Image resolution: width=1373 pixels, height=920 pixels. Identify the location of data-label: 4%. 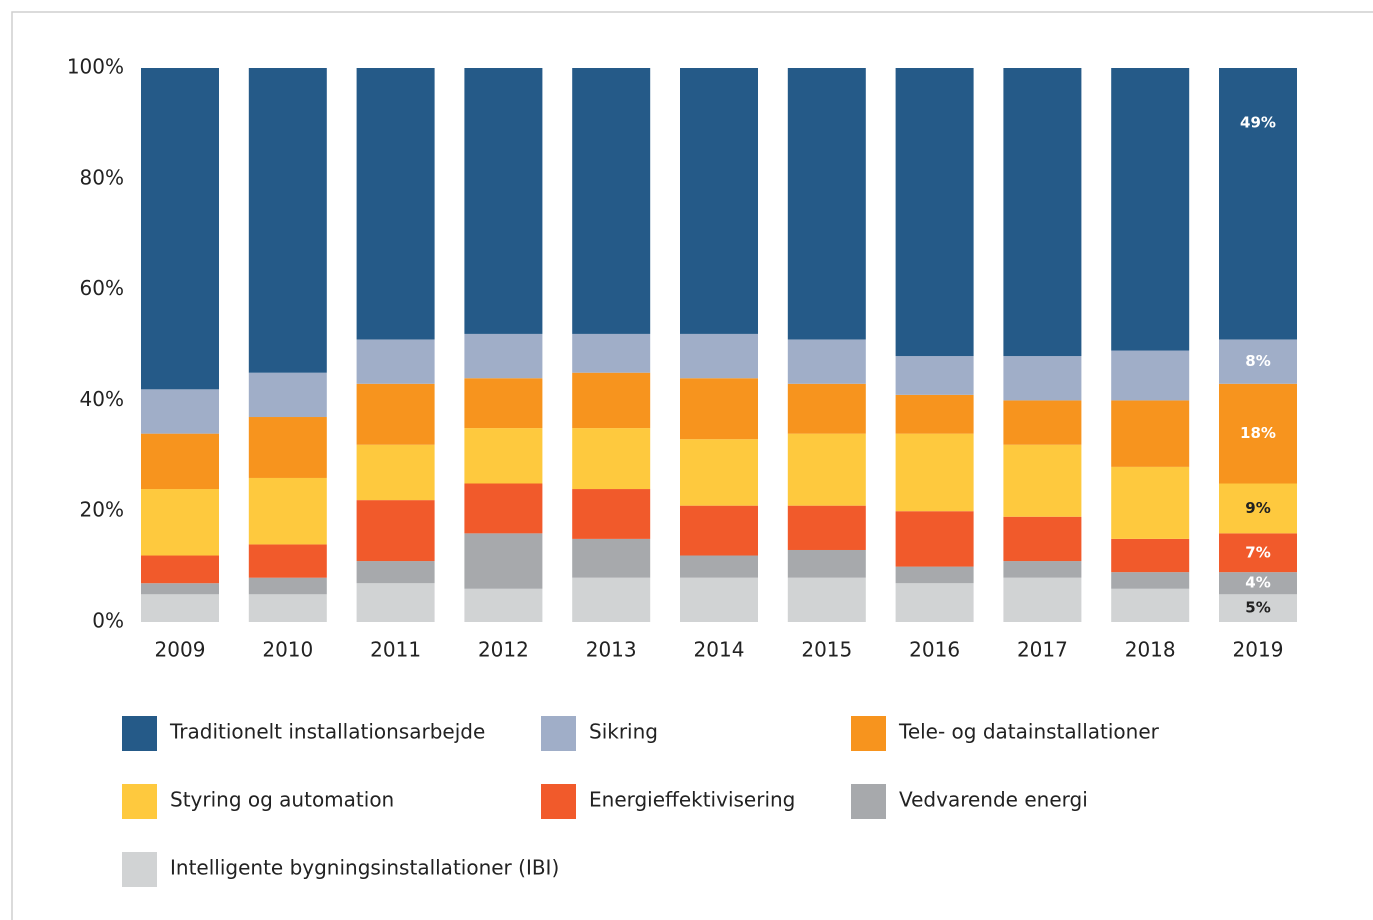
(1257, 583).